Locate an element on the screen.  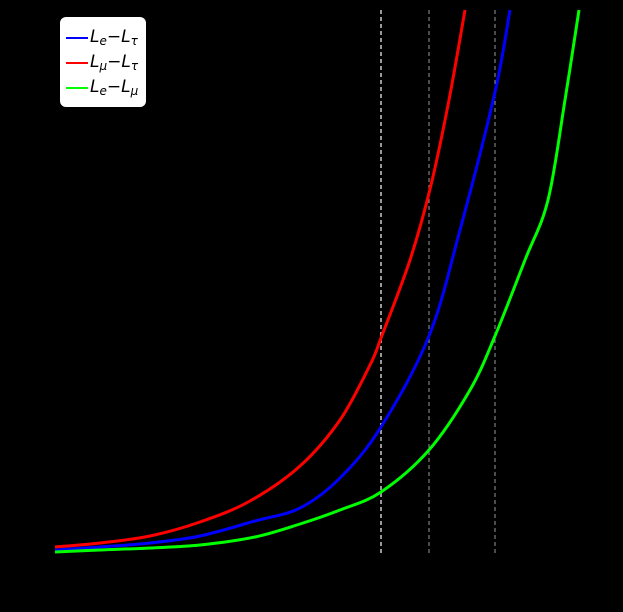
legend-item-le-ltau: Le−Lτ is located at coordinates (106, 37).